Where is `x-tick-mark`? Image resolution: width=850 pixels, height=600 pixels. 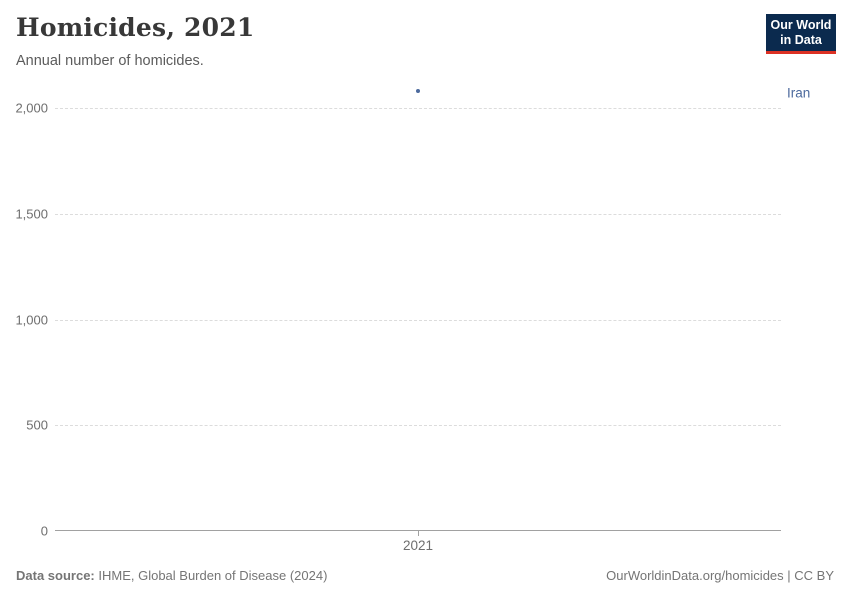 x-tick-mark is located at coordinates (418, 533).